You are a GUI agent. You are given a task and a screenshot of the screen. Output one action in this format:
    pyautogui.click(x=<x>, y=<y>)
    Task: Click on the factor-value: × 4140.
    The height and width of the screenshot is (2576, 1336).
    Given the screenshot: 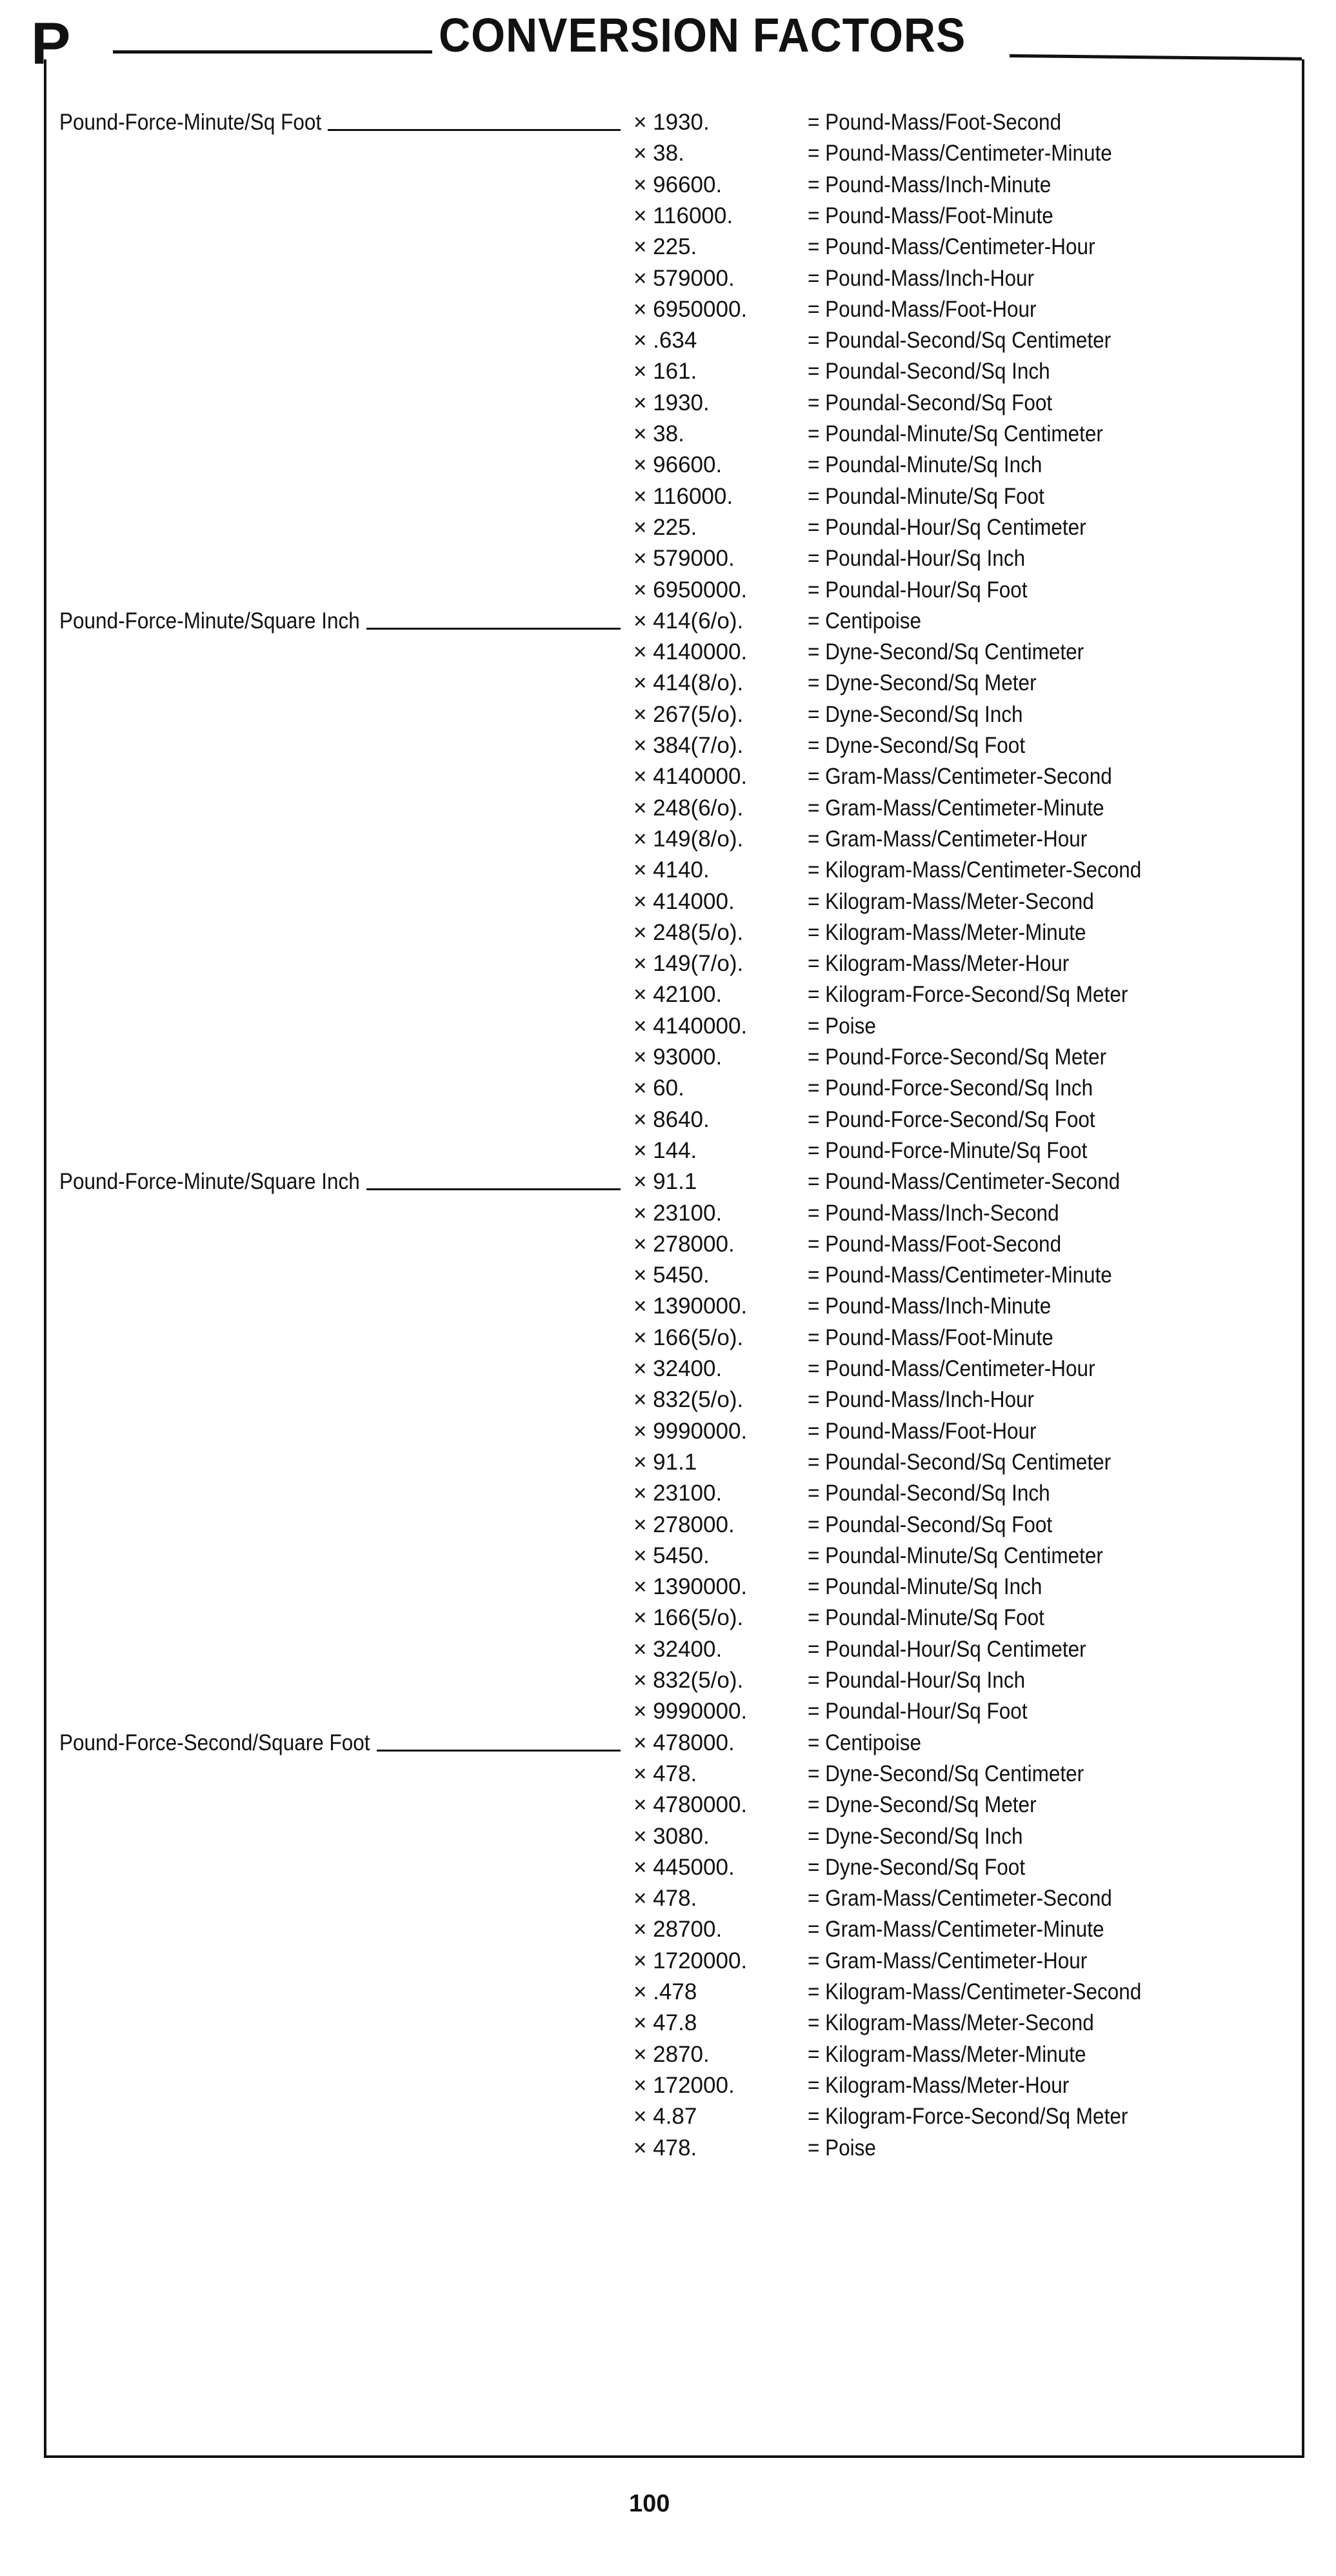 What is the action you would take?
    pyautogui.click(x=671, y=870)
    